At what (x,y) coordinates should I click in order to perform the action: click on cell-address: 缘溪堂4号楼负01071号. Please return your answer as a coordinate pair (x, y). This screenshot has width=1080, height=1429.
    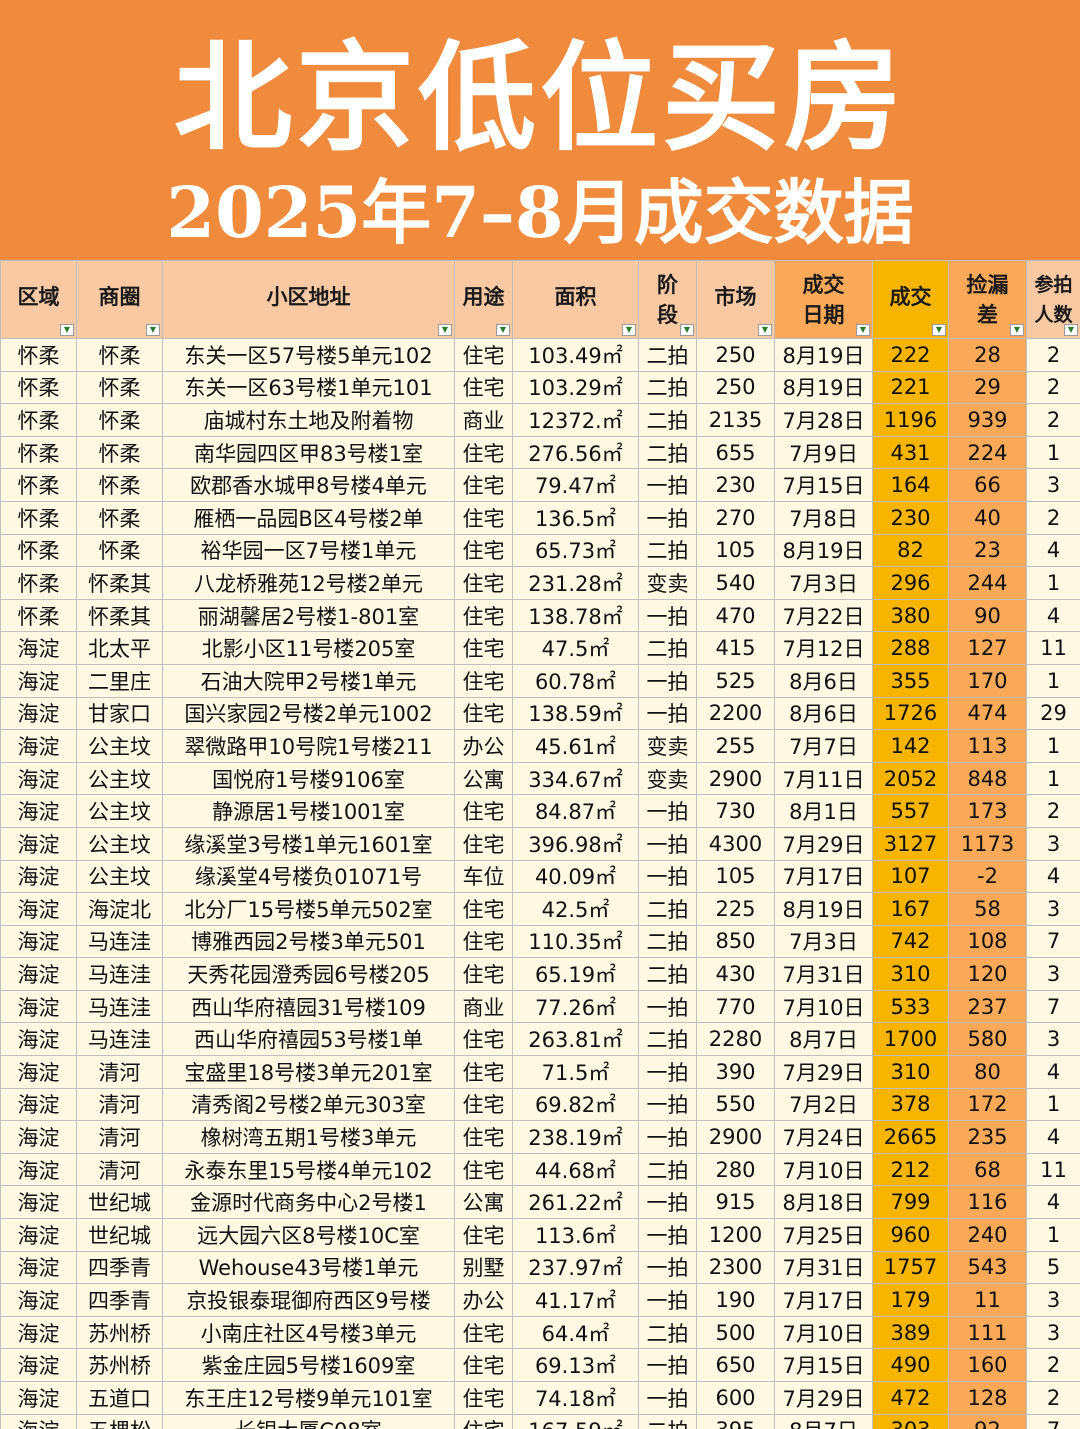
    Looking at the image, I should click on (308, 876).